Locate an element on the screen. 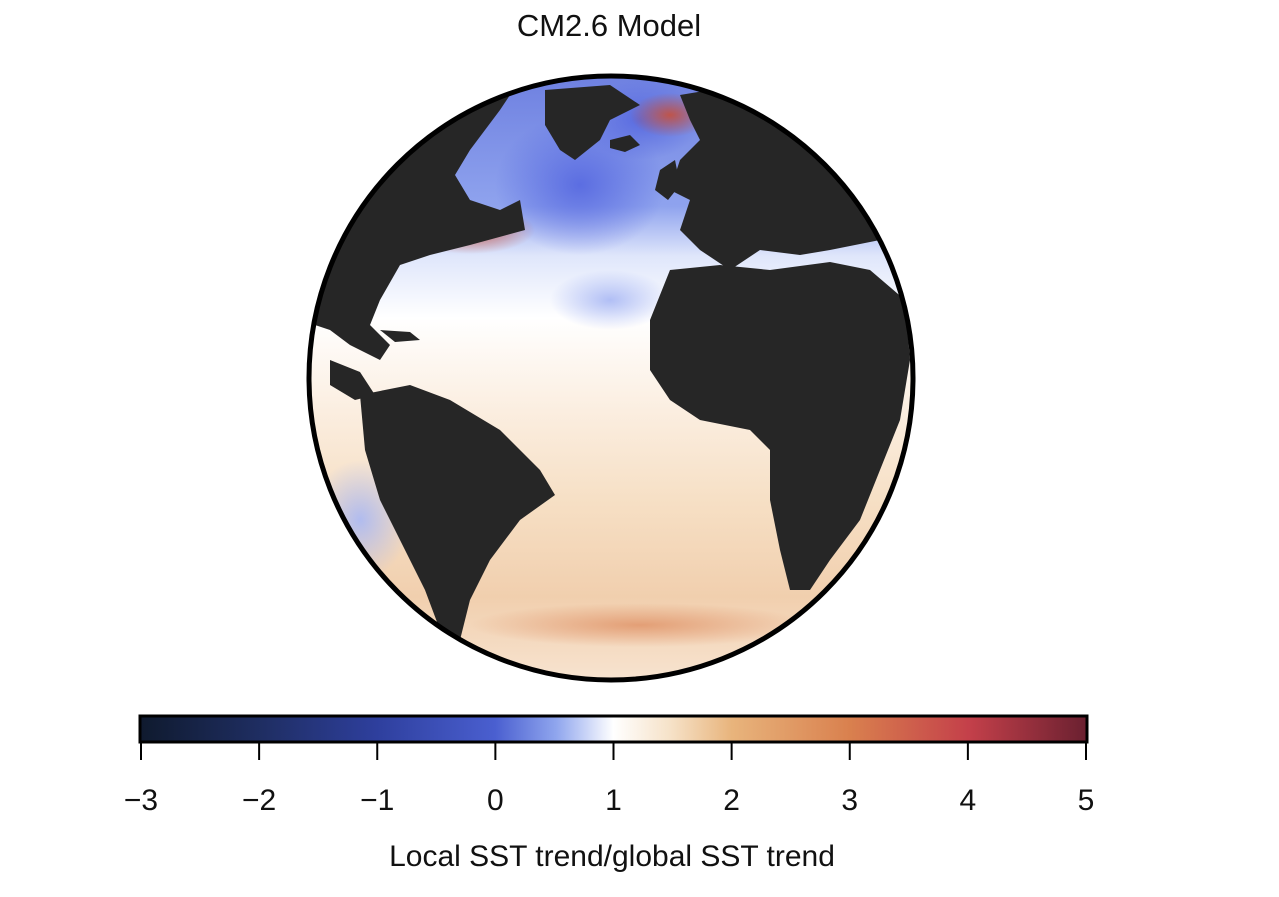 This screenshot has height=897, width=1279. greenland is located at coordinates (592, 122).